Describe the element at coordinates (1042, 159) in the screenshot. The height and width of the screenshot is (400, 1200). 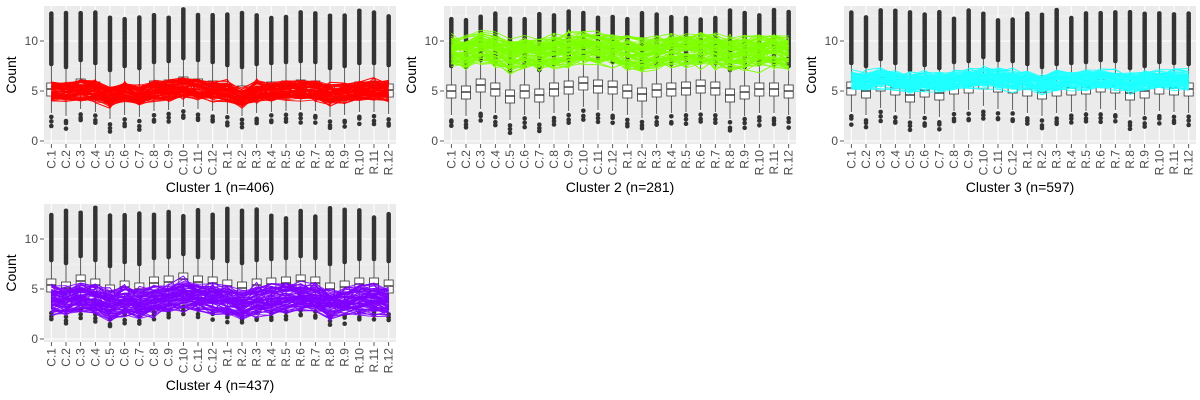
I see `x-tick-label: R.2` at that location.